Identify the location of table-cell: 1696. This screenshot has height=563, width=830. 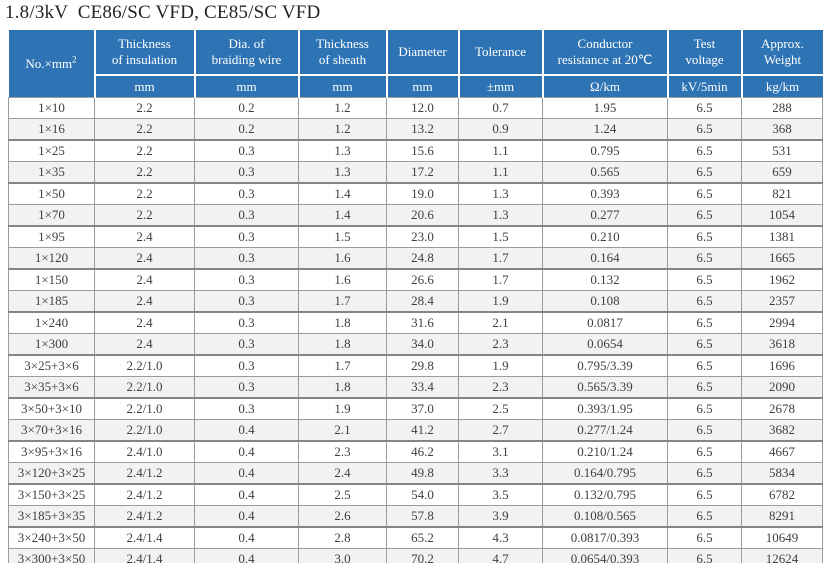
(782, 365).